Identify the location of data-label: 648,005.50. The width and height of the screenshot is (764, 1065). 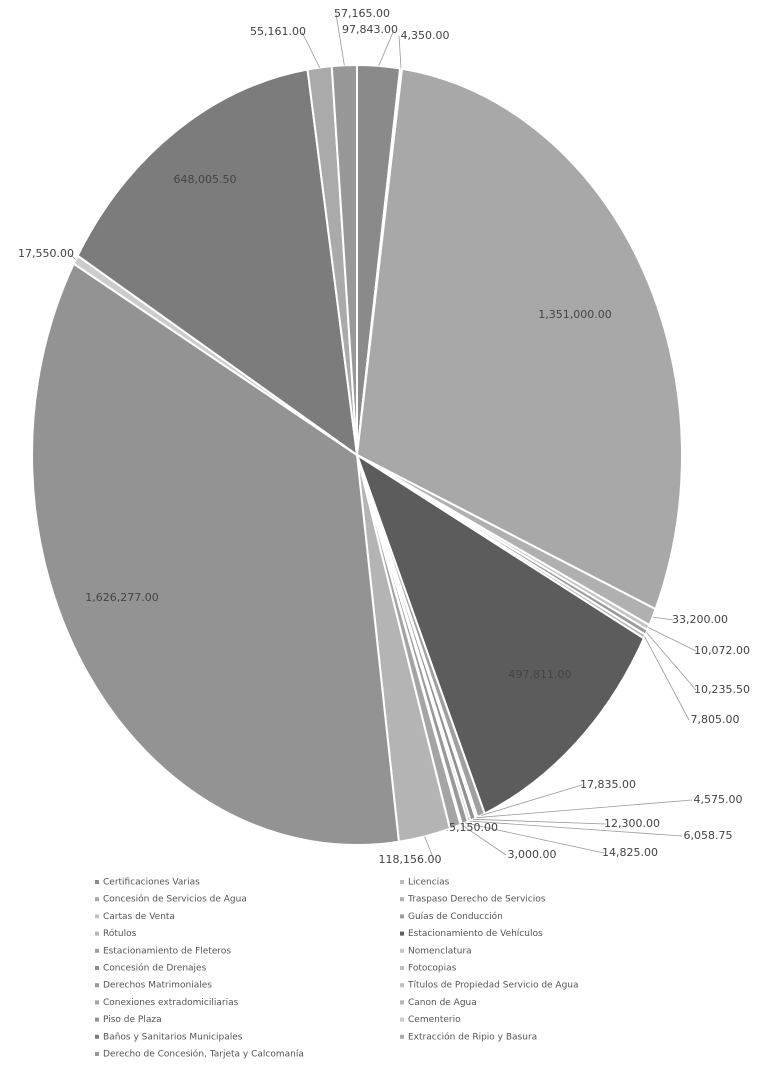
(205, 179).